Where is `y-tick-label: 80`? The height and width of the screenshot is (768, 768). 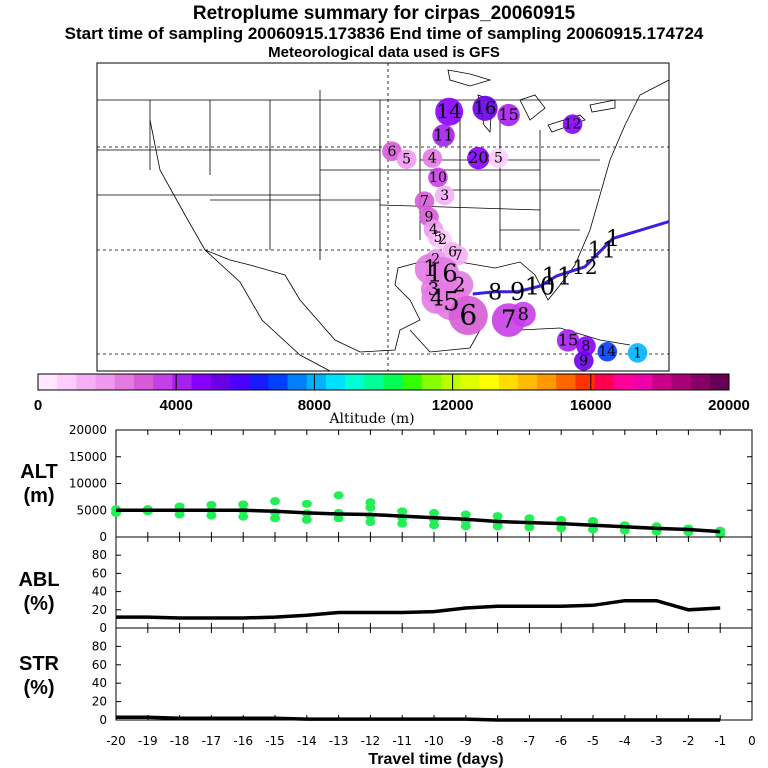
y-tick-label: 80 is located at coordinates (99, 646).